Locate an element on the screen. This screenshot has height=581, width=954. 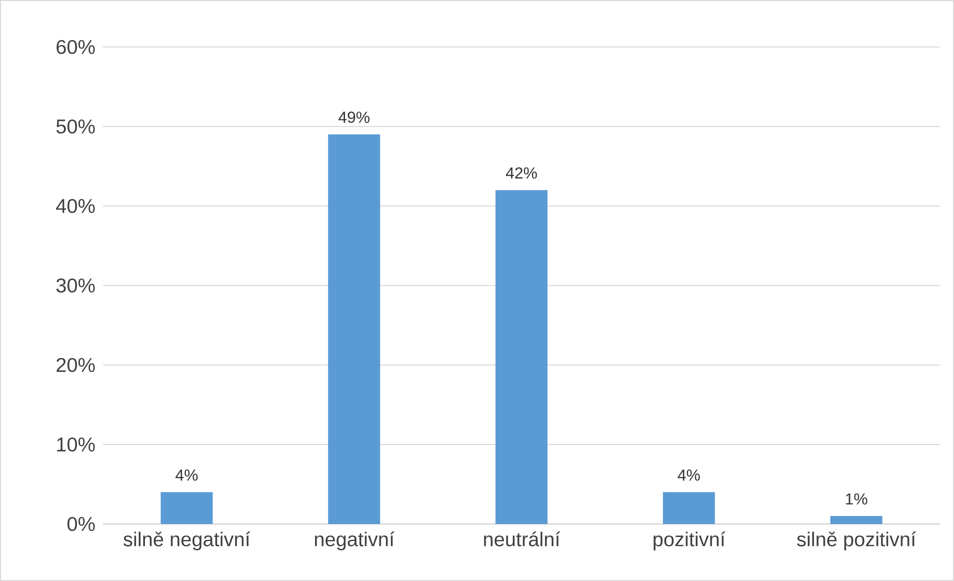
x-tick-label: neutrální is located at coordinates (522, 539).